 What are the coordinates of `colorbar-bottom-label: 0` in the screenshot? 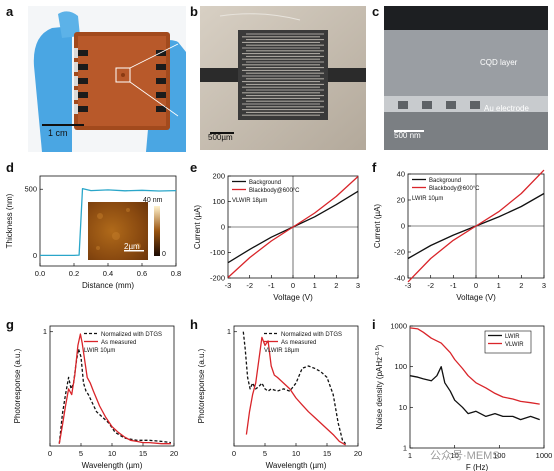 It's located at (164, 254).